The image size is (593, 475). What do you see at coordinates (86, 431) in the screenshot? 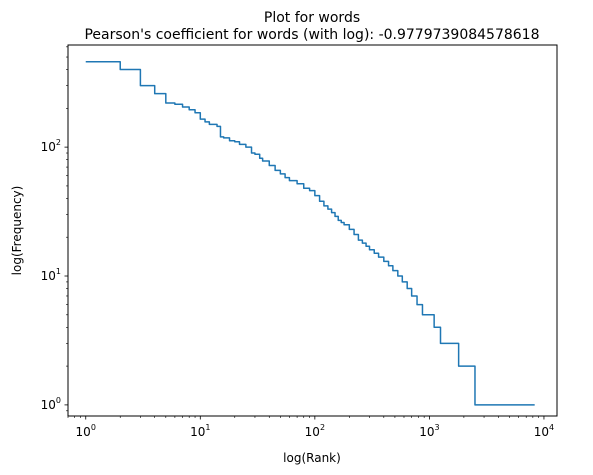
I see `x-tick-label-0: 10⁰` at bounding box center [86, 431].